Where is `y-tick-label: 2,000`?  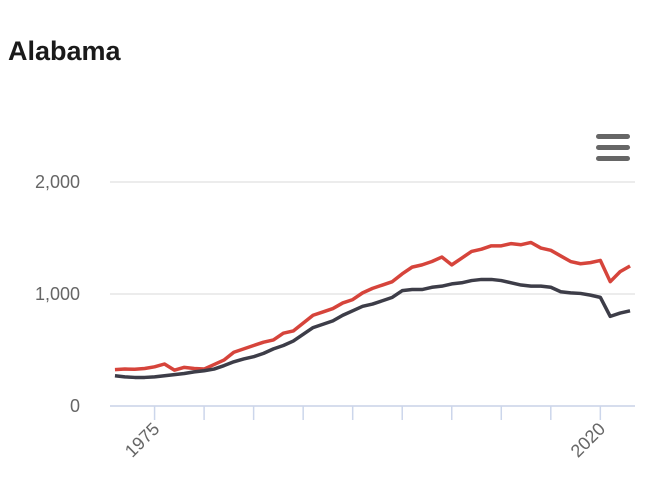
y-tick-label: 2,000 is located at coordinates (57, 182).